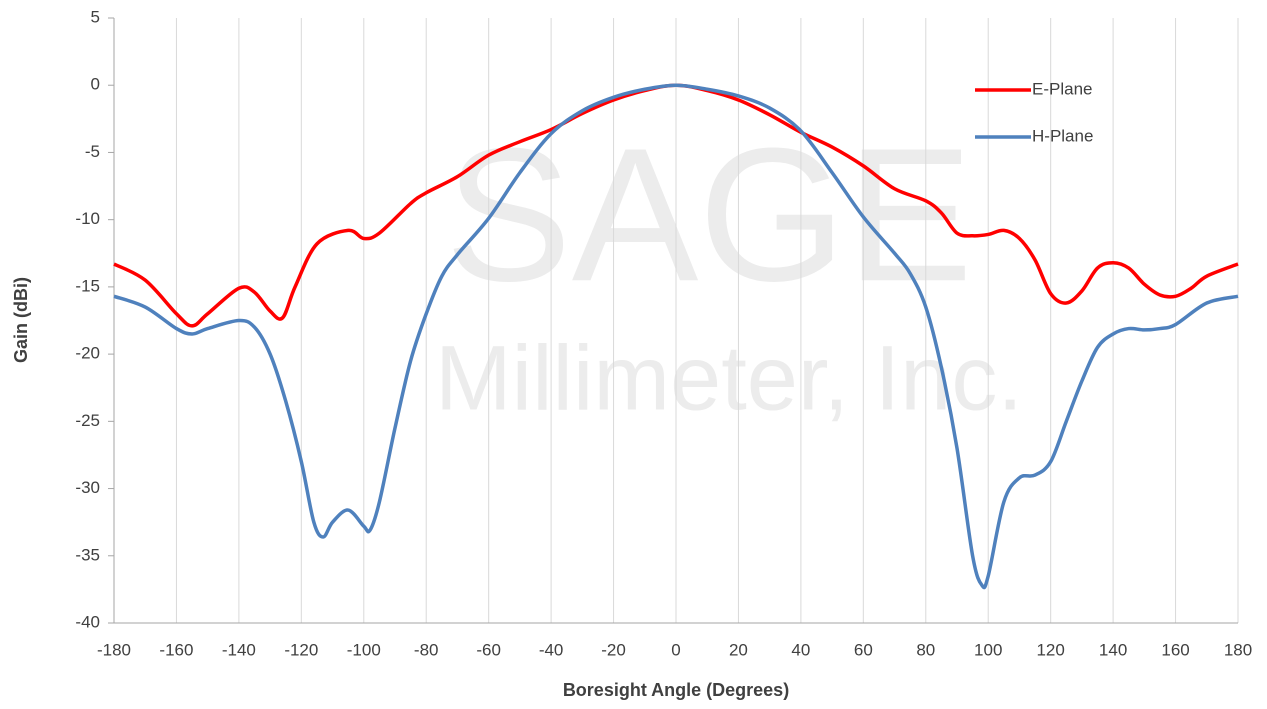 The image size is (1267, 709). Describe the element at coordinates (1175, 649) in the screenshot. I see `x-tick-label: 160` at that location.